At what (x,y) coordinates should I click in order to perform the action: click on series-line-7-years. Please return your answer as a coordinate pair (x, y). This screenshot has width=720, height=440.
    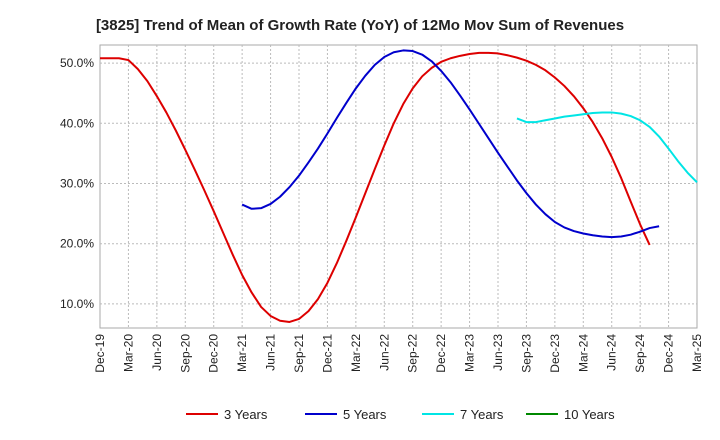
    Looking at the image, I should click on (607, 147).